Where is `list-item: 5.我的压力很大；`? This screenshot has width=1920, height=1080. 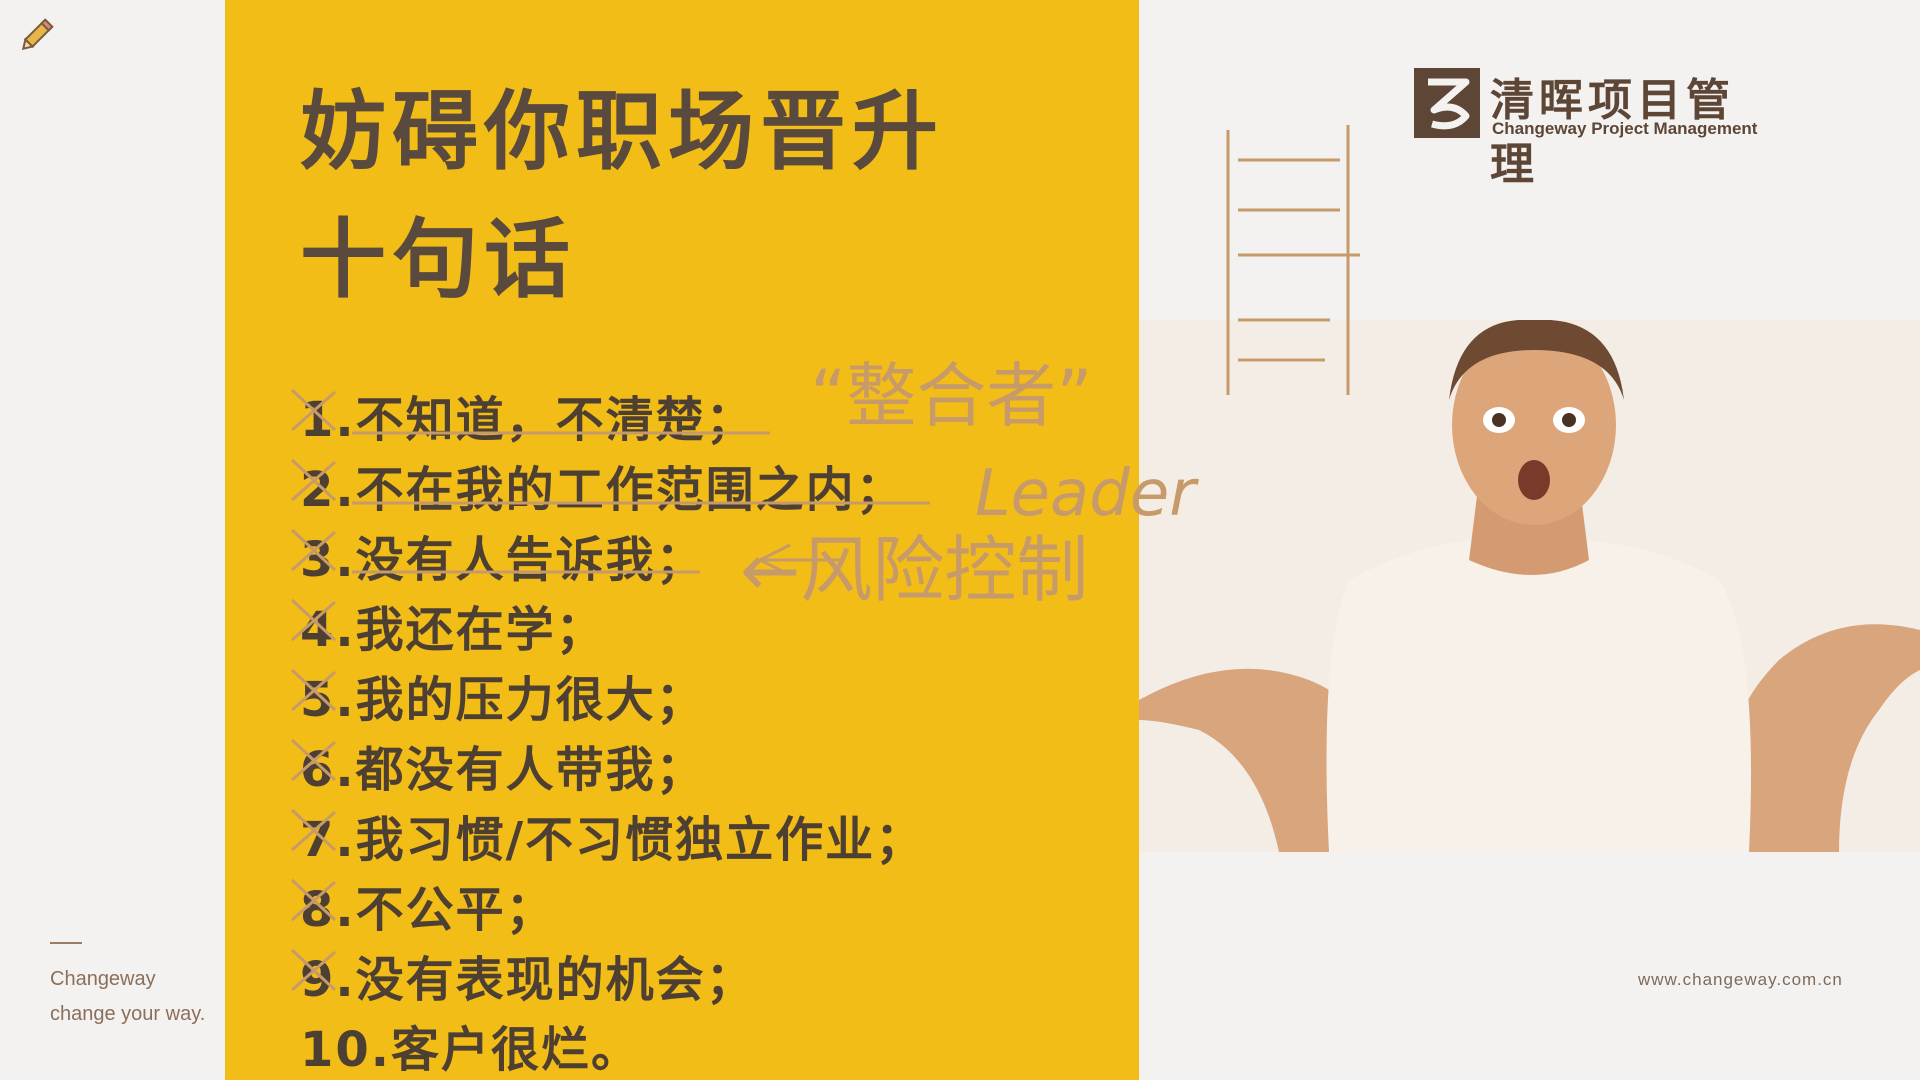 list-item: 5.我的压力很大； is located at coordinates (503, 700).